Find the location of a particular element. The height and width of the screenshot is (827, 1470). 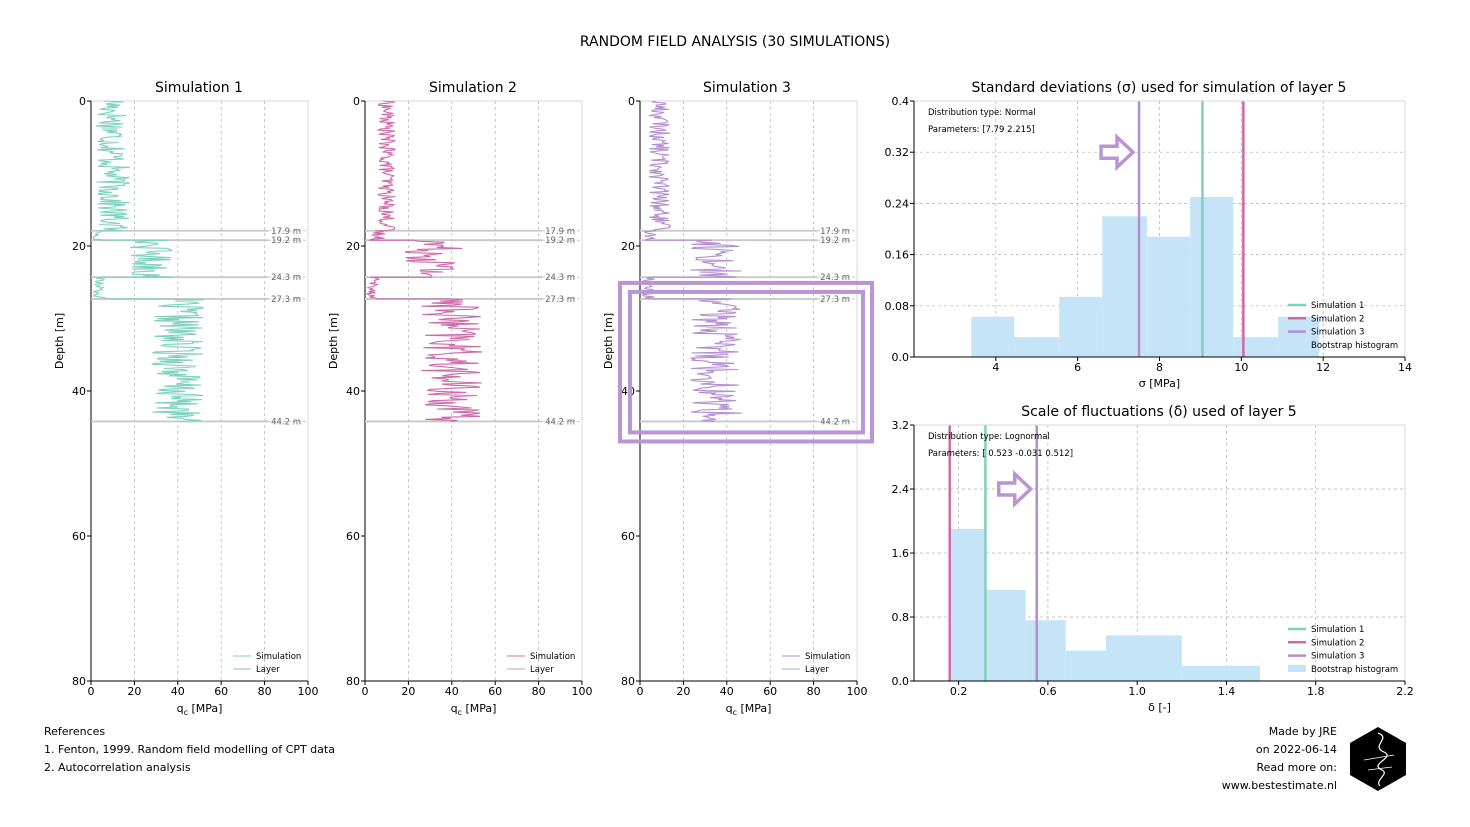

y-tick-label: 2.4 is located at coordinates (901, 489).